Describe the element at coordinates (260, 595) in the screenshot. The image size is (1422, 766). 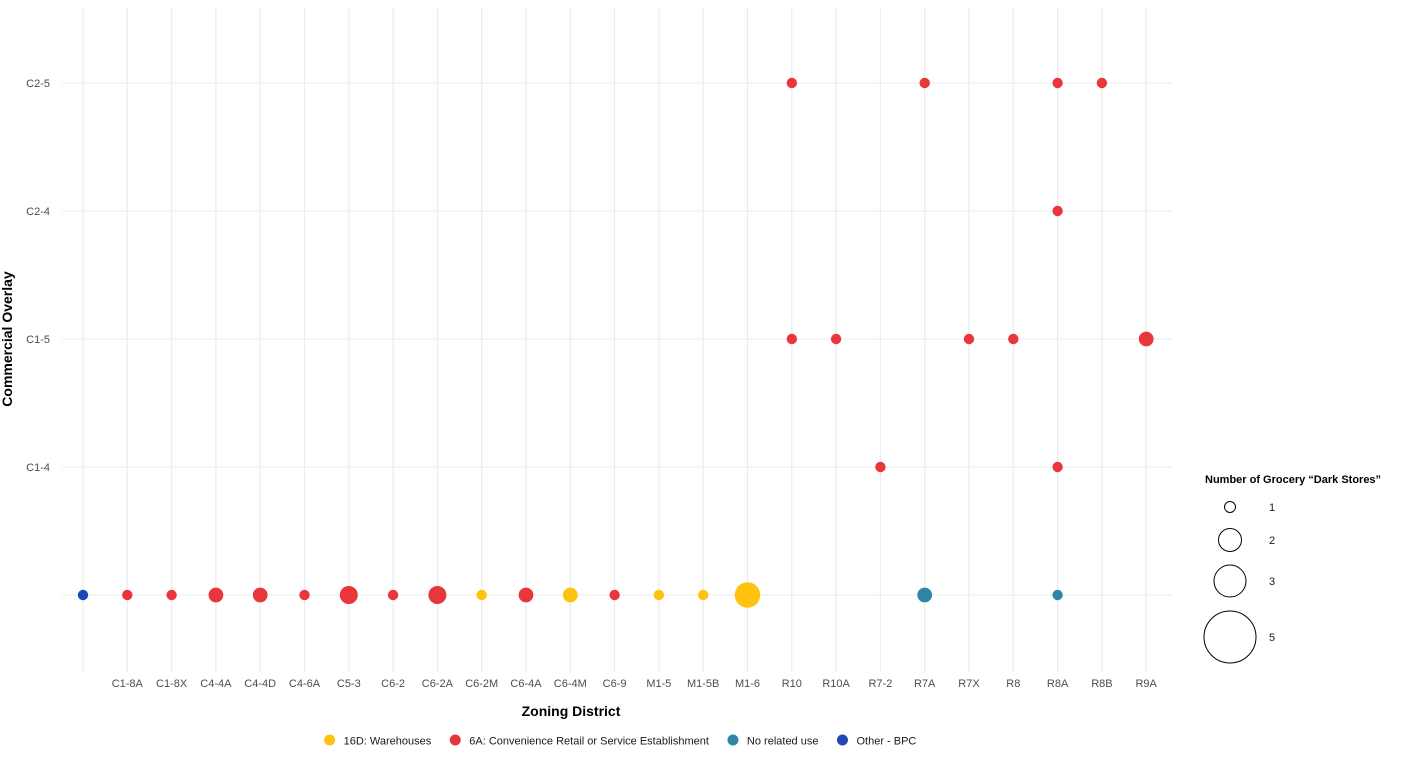
I see `data-point-c4-4d-blank` at that location.